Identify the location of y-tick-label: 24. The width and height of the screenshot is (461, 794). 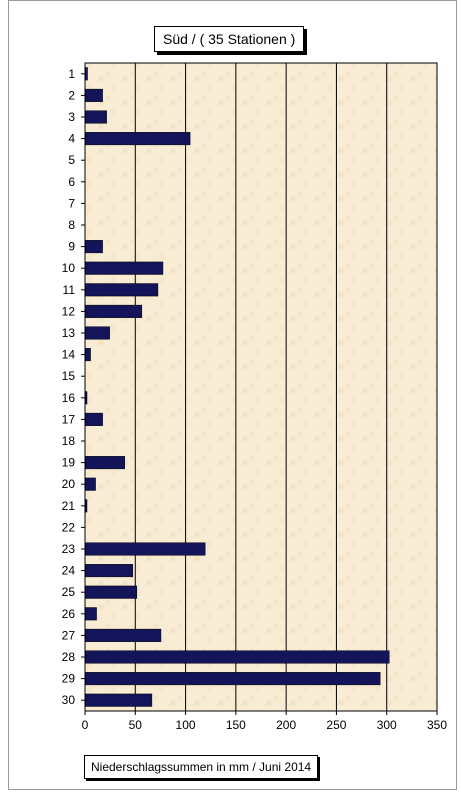
(69, 571).